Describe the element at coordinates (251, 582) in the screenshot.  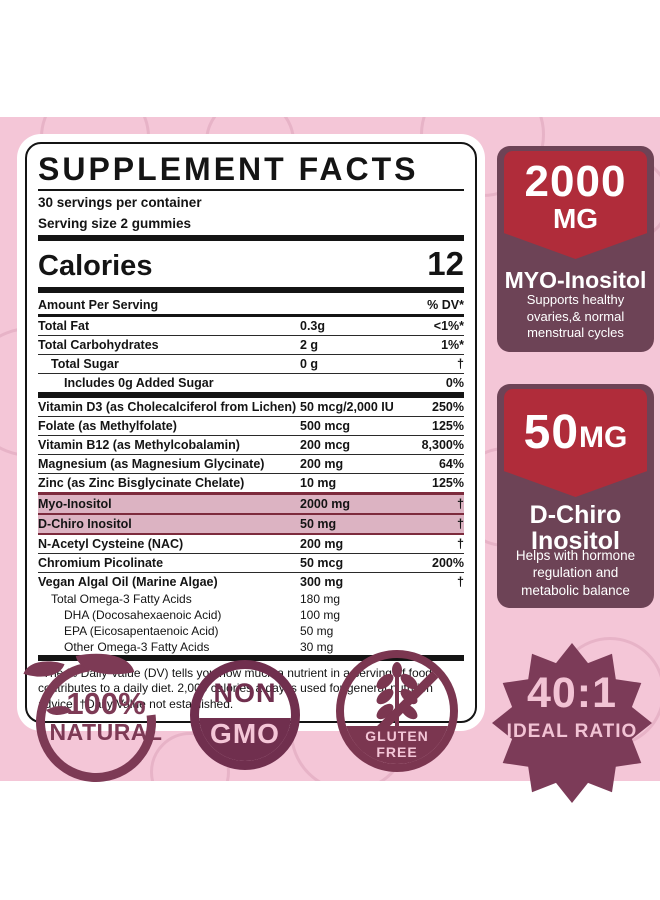
I see `table-row: Vegan Algal Oil (Marine Algae) 300 mg †` at that location.